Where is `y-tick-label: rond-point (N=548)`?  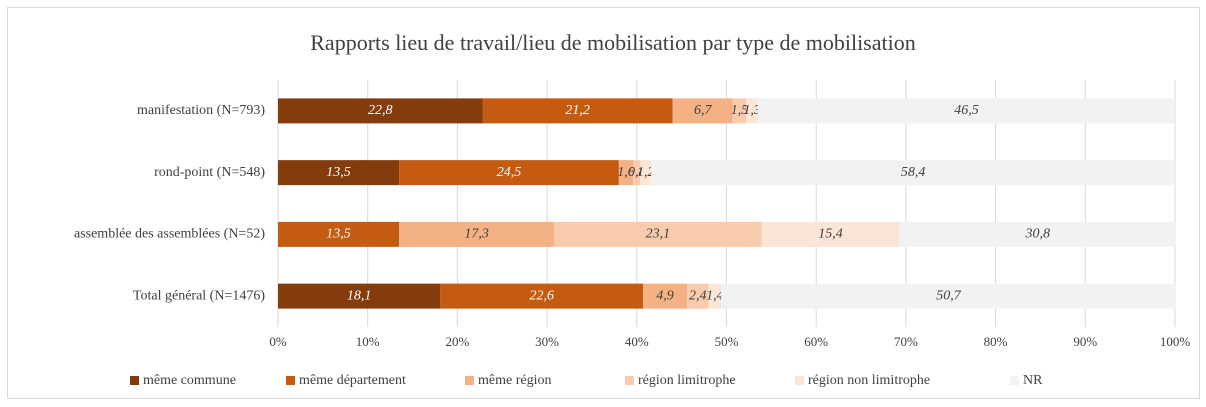 y-tick-label: rond-point (N=548) is located at coordinates (209, 172).